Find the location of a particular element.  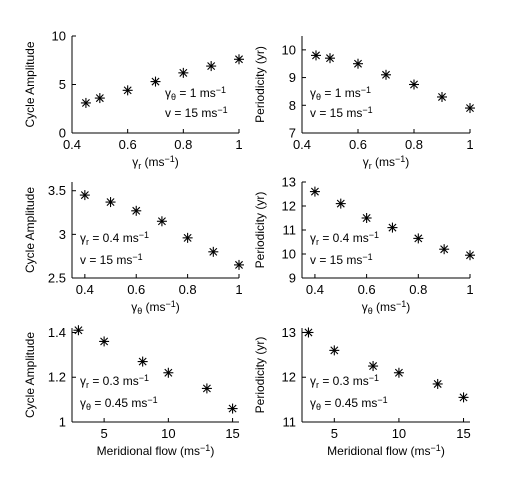

y-tick-label: 3 is located at coordinates (62, 234).